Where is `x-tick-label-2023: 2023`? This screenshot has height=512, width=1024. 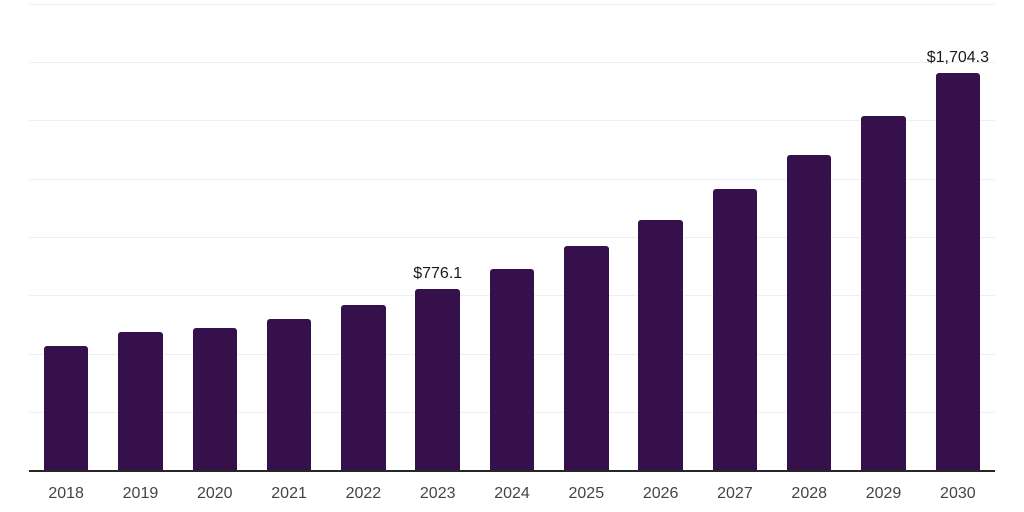
x-tick-label-2023: 2023 is located at coordinates (437, 493).